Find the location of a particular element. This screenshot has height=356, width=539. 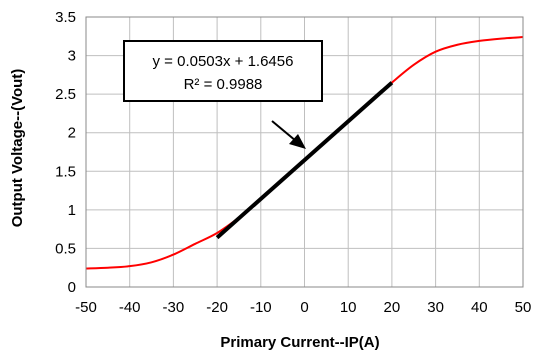

x-axis-title: Primary Current--IP(A) is located at coordinates (299, 342).